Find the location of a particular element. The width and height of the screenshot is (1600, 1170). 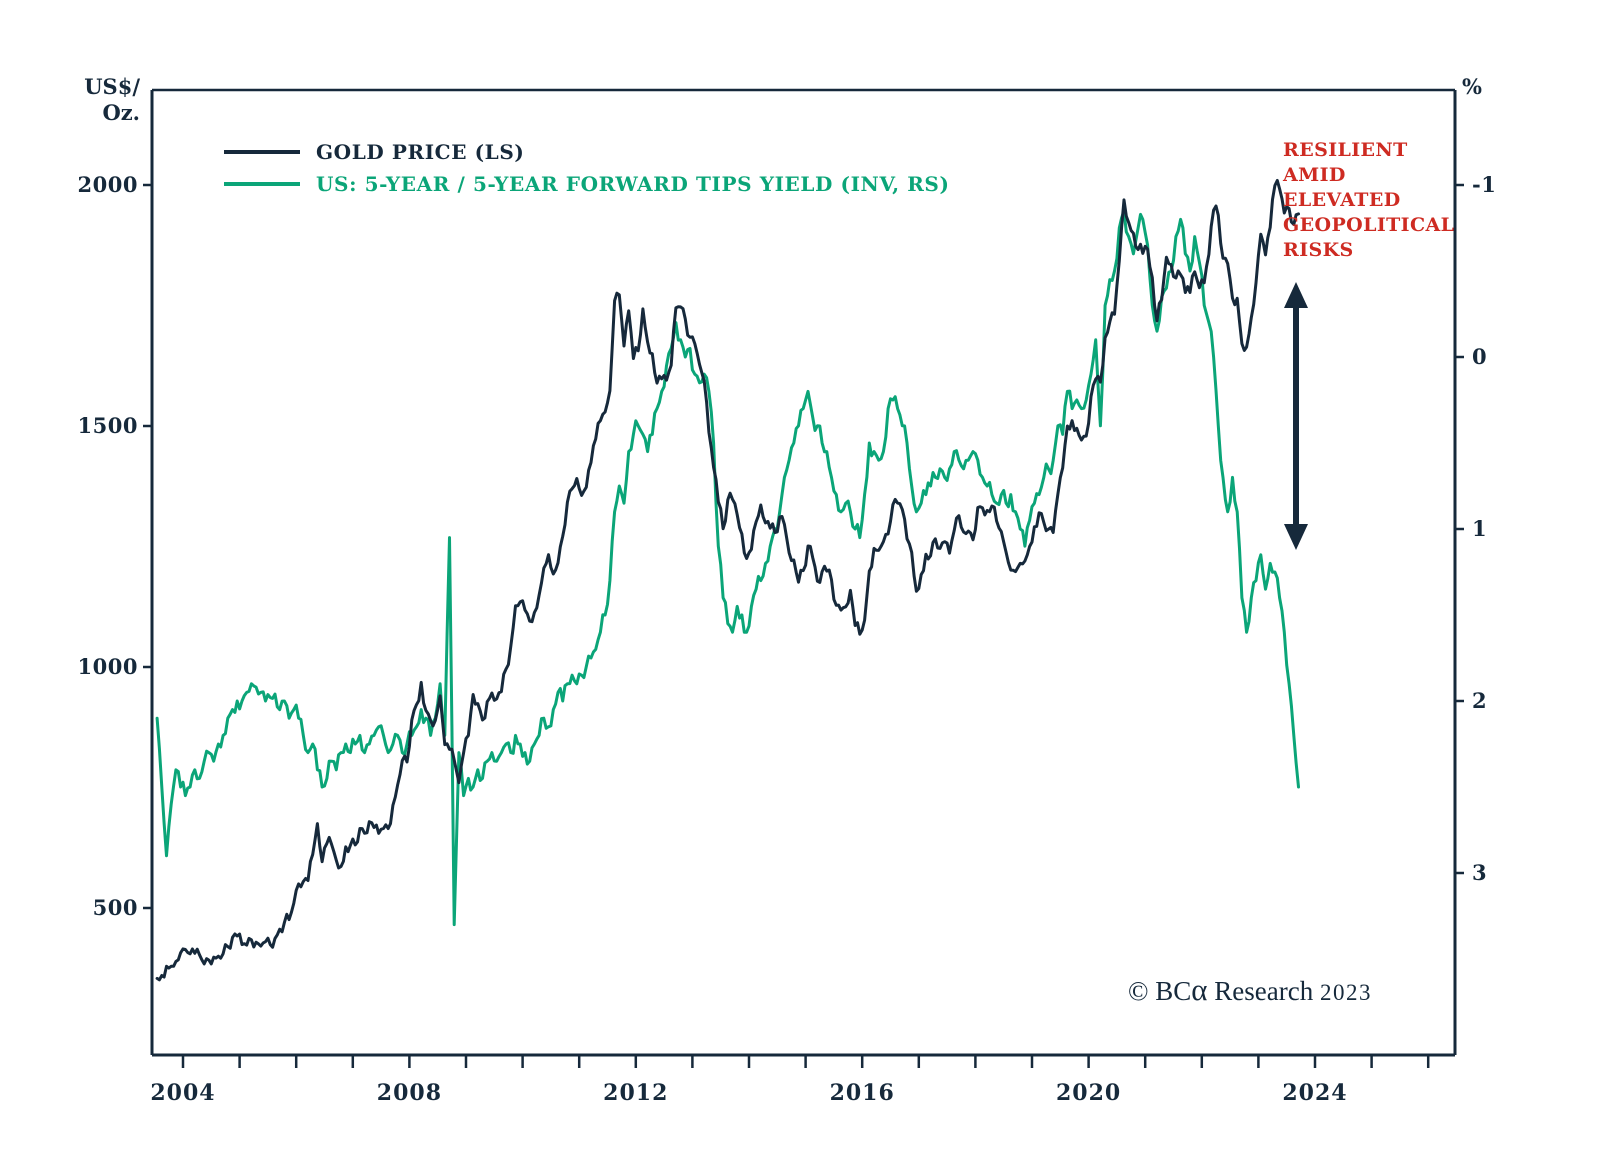

left-axis-tick-label: 2000 is located at coordinates (107, 184).